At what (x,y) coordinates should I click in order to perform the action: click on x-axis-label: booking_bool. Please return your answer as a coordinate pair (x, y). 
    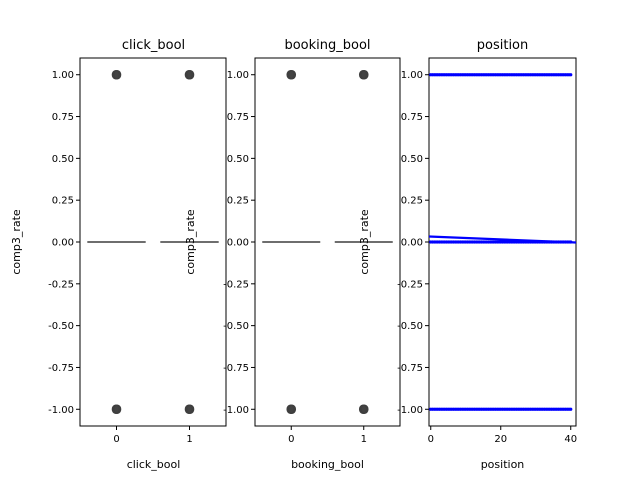
    Looking at the image, I should click on (327, 464).